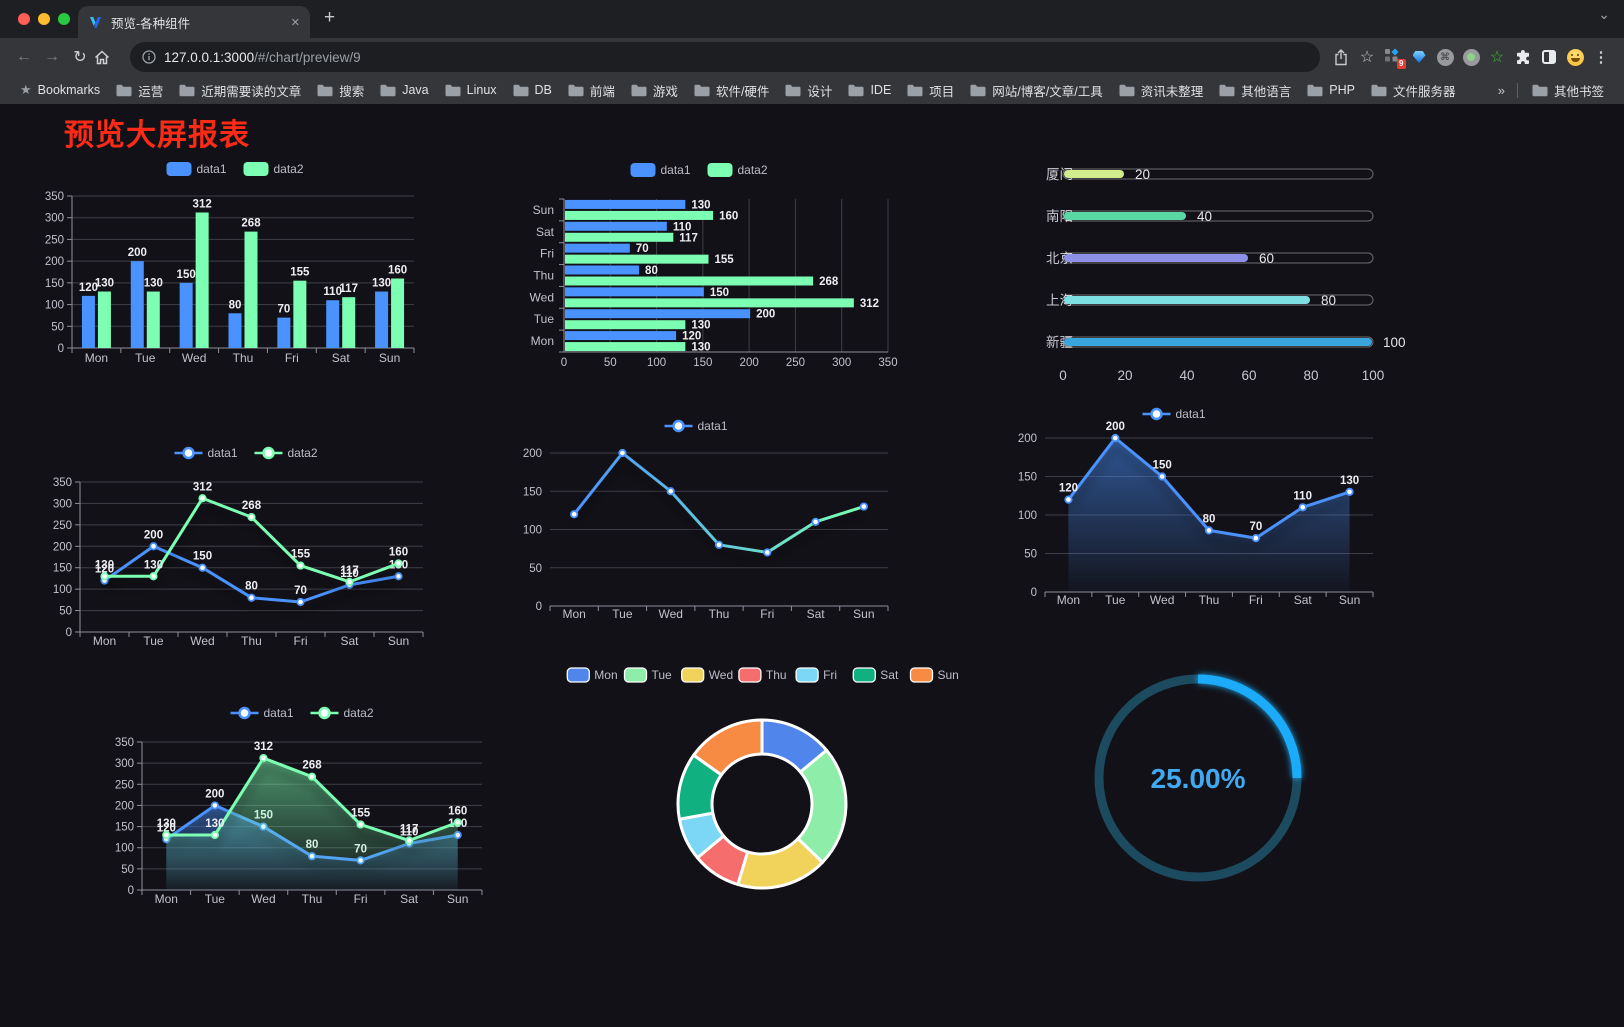  I want to click on extension-green-star-icon: ☆, so click(1497, 57).